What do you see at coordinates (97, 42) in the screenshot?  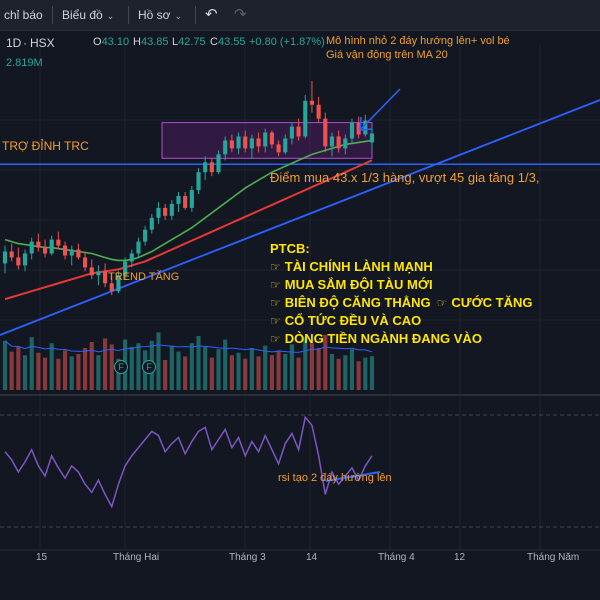 I see `open-key: O` at bounding box center [97, 42].